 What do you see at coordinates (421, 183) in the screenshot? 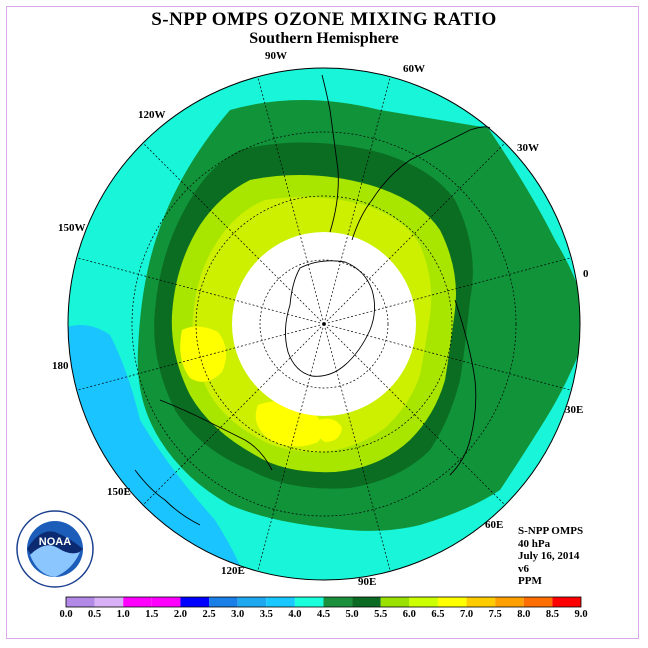
I see `south-atlantic-coast` at bounding box center [421, 183].